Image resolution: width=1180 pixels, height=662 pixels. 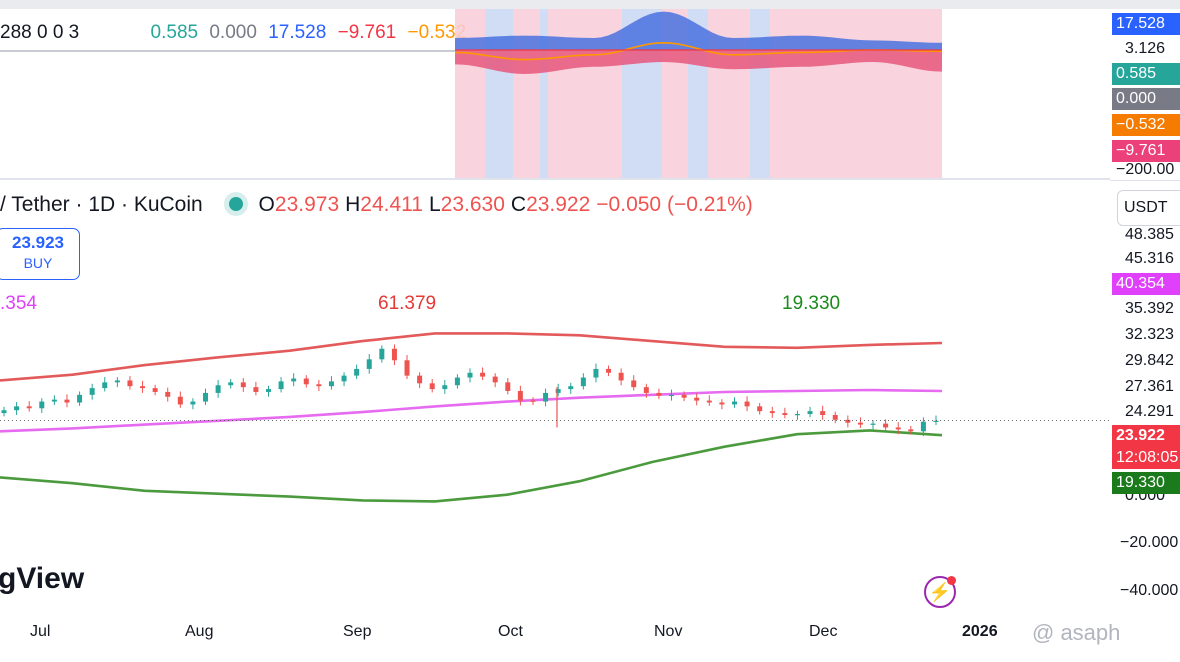 I want to click on x-label: 2026, so click(x=980, y=631).